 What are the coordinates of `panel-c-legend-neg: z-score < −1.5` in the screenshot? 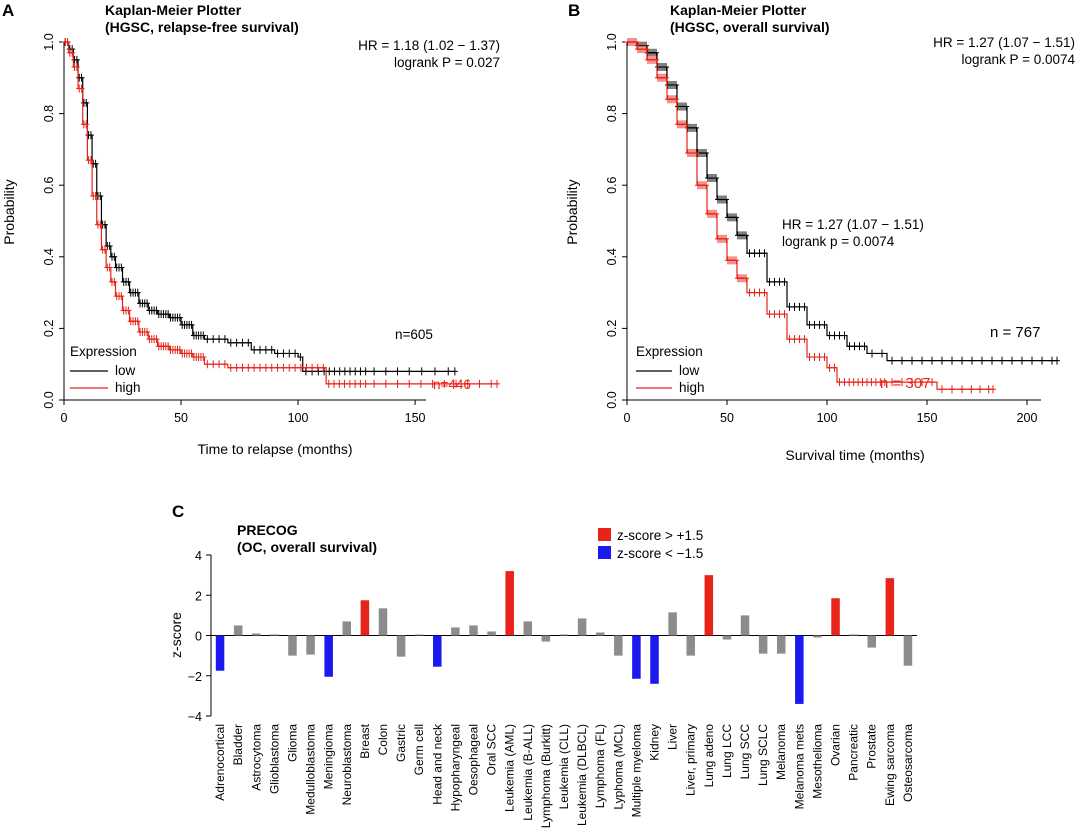 It's located at (660, 553).